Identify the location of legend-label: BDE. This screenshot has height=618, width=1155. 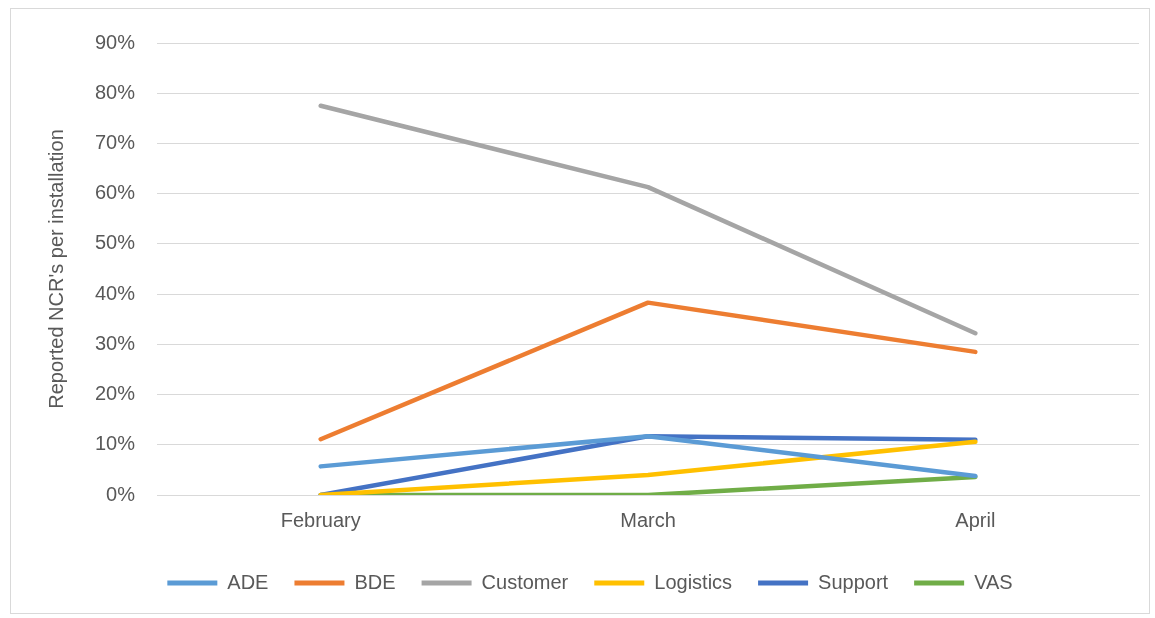
(375, 581).